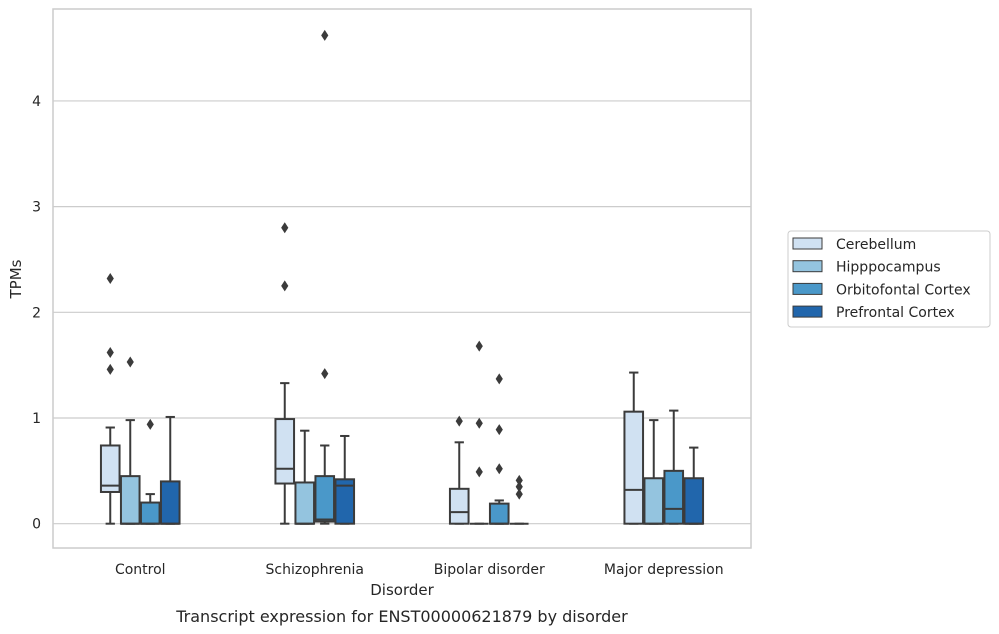 The width and height of the screenshot is (999, 634). What do you see at coordinates (888, 268) in the screenshot?
I see `legend-label: Hipppocampus` at bounding box center [888, 268].